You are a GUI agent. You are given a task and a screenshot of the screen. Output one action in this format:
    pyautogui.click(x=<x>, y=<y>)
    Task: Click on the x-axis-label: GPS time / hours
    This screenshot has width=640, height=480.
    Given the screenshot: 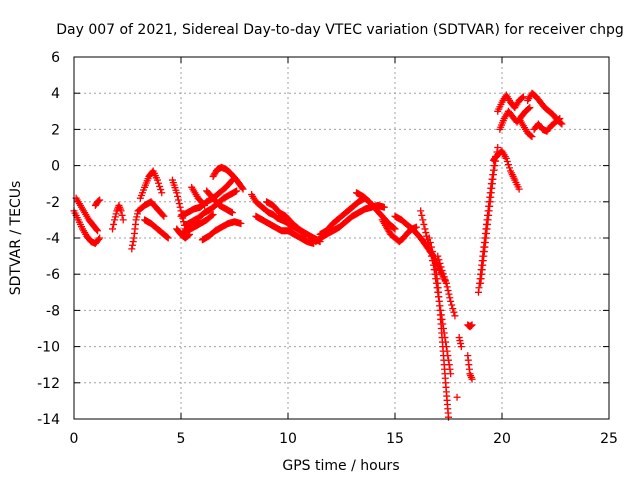 What is the action you would take?
    pyautogui.click(x=340, y=466)
    